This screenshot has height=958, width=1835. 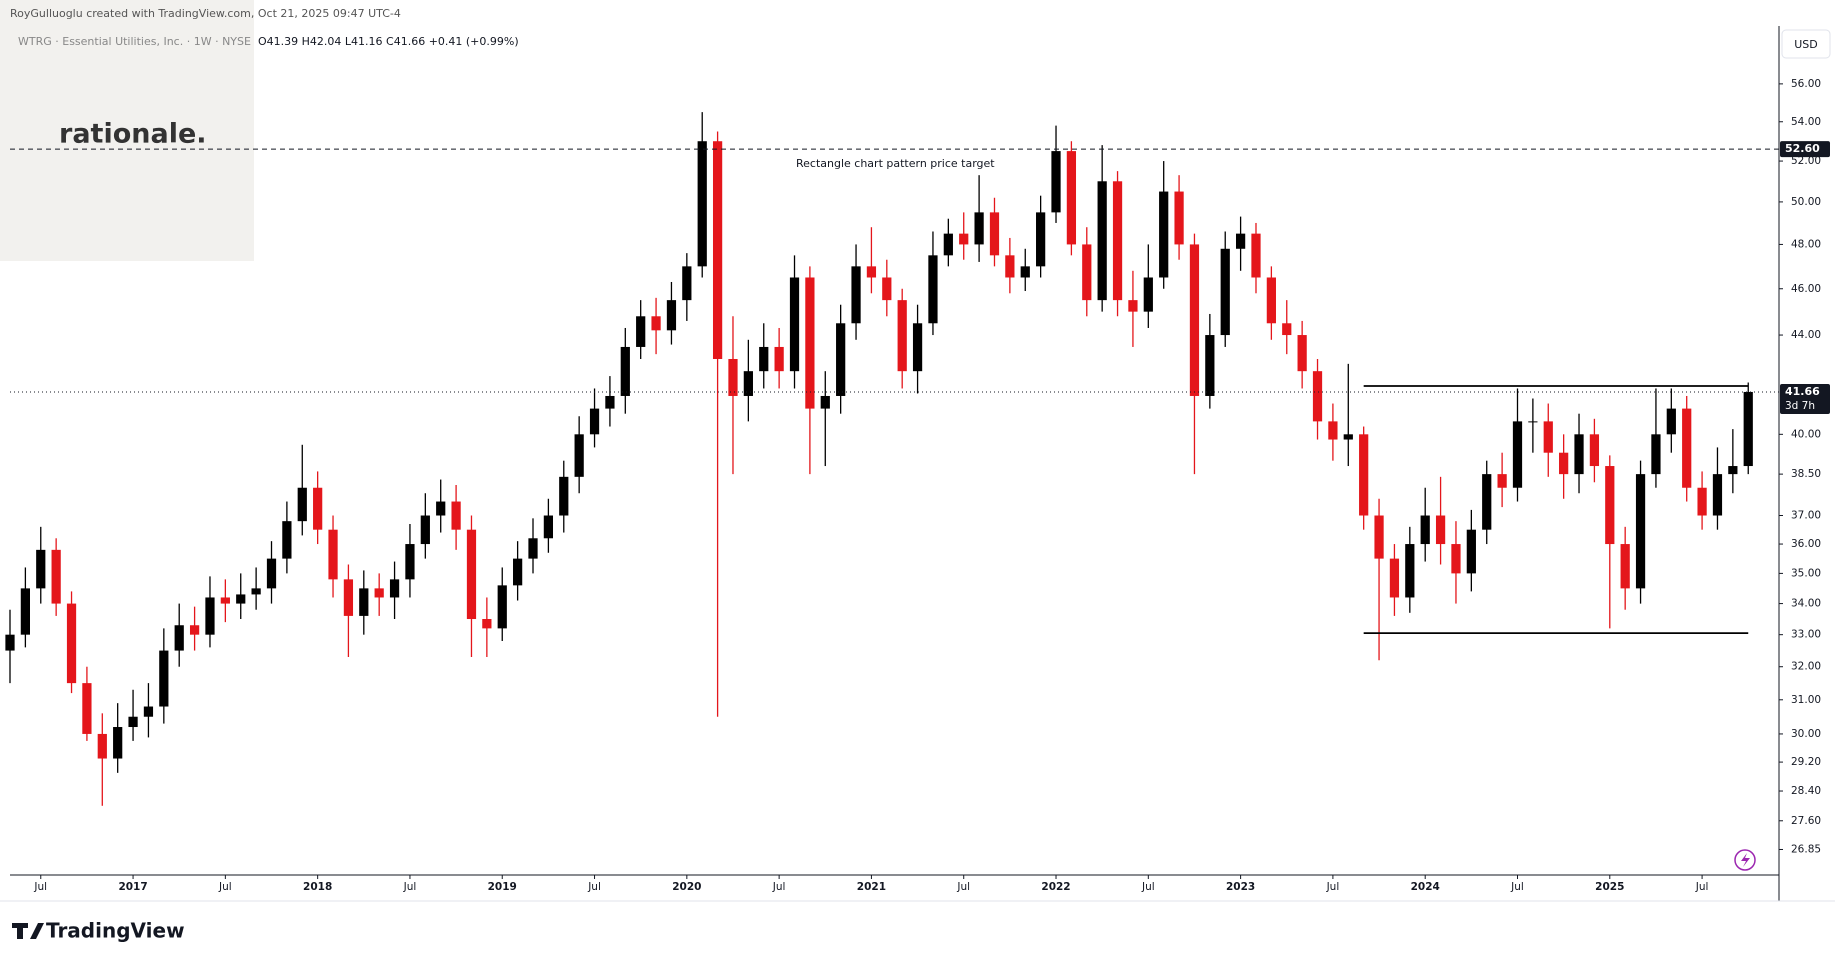 What do you see at coordinates (1806, 474) in the screenshot?
I see `y-tick-label: 38.50` at bounding box center [1806, 474].